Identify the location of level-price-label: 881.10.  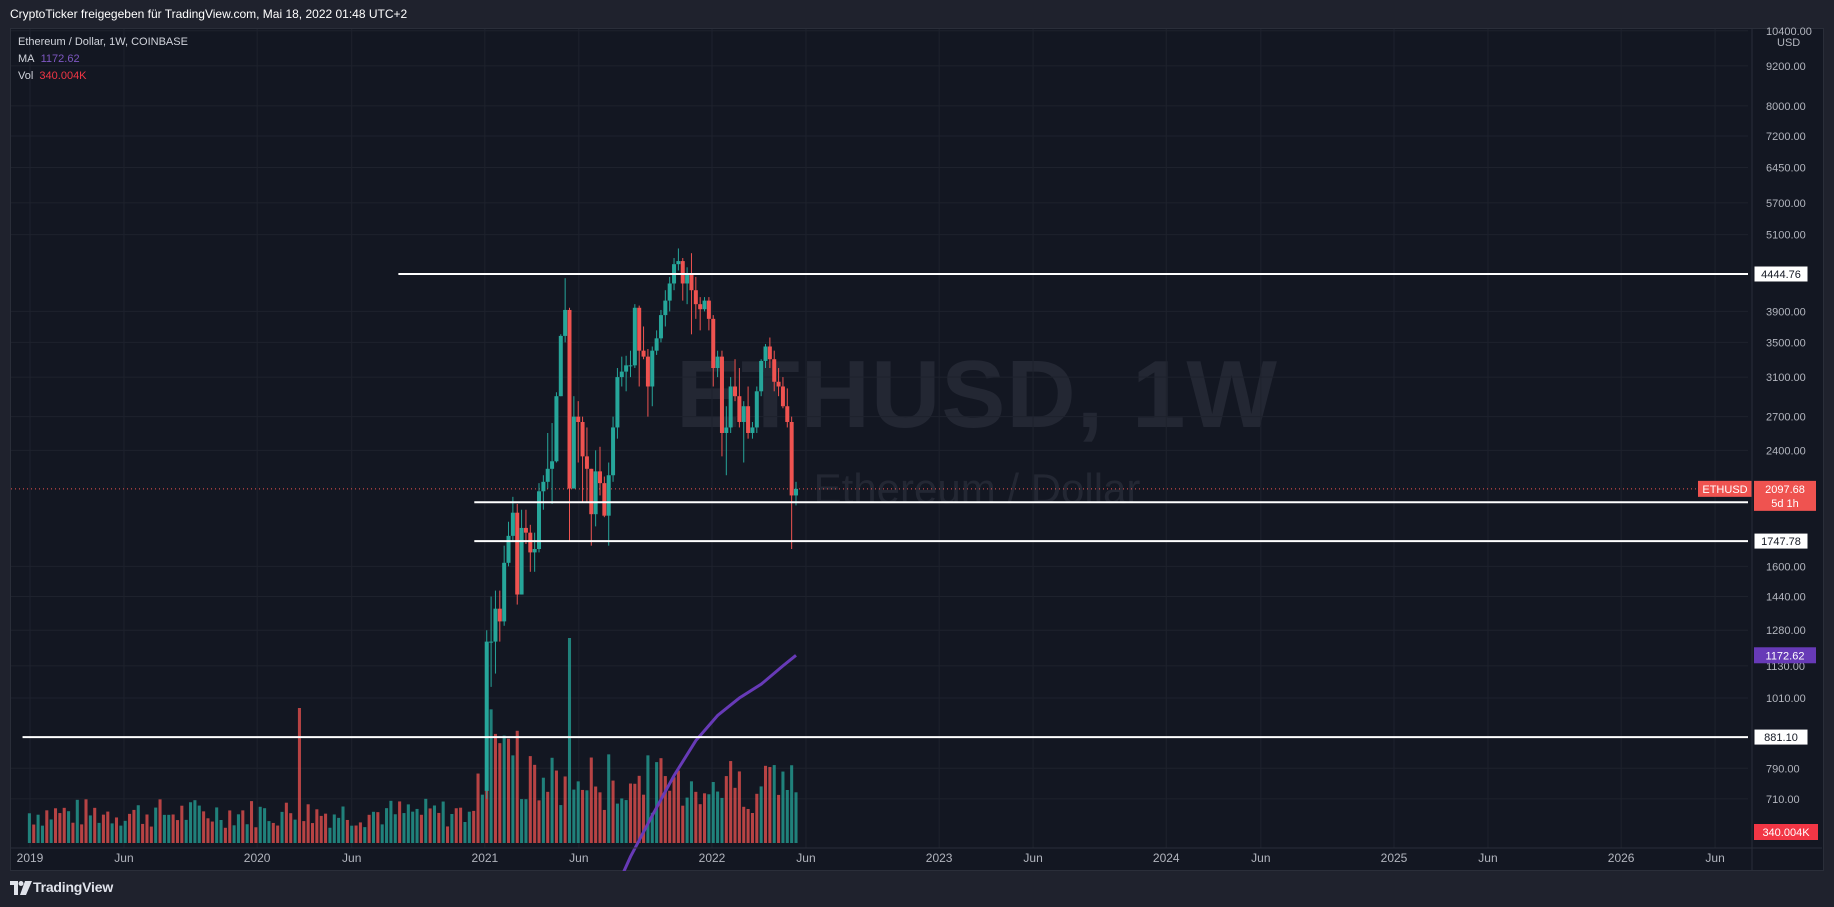
(1781, 738).